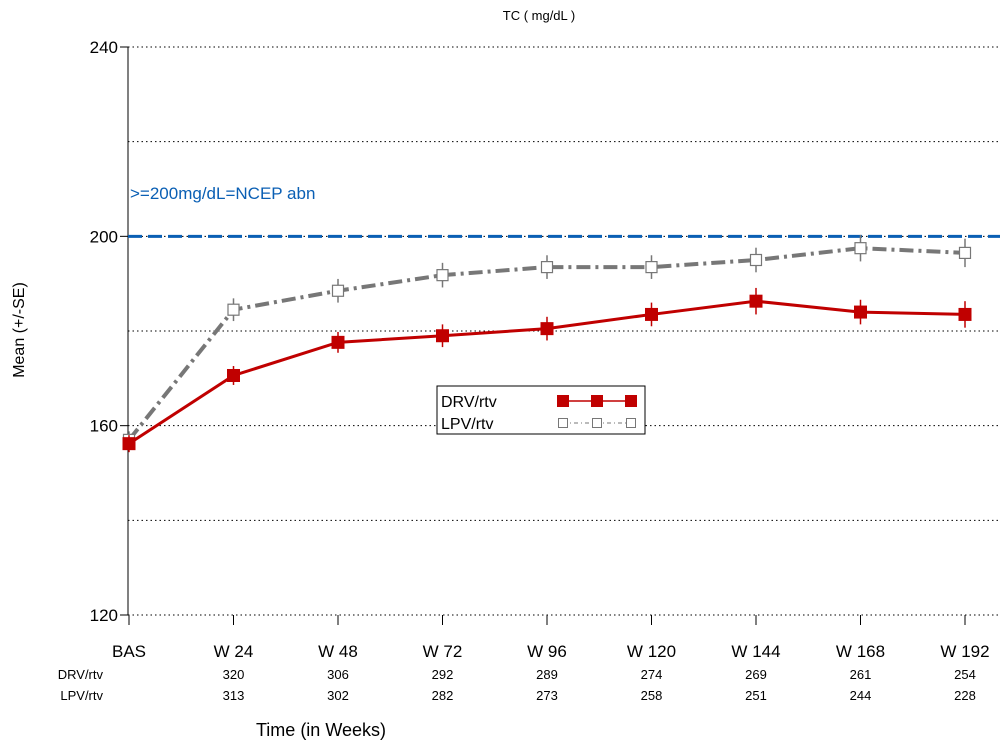  I want to click on at-risk-count: 258, so click(652, 695).